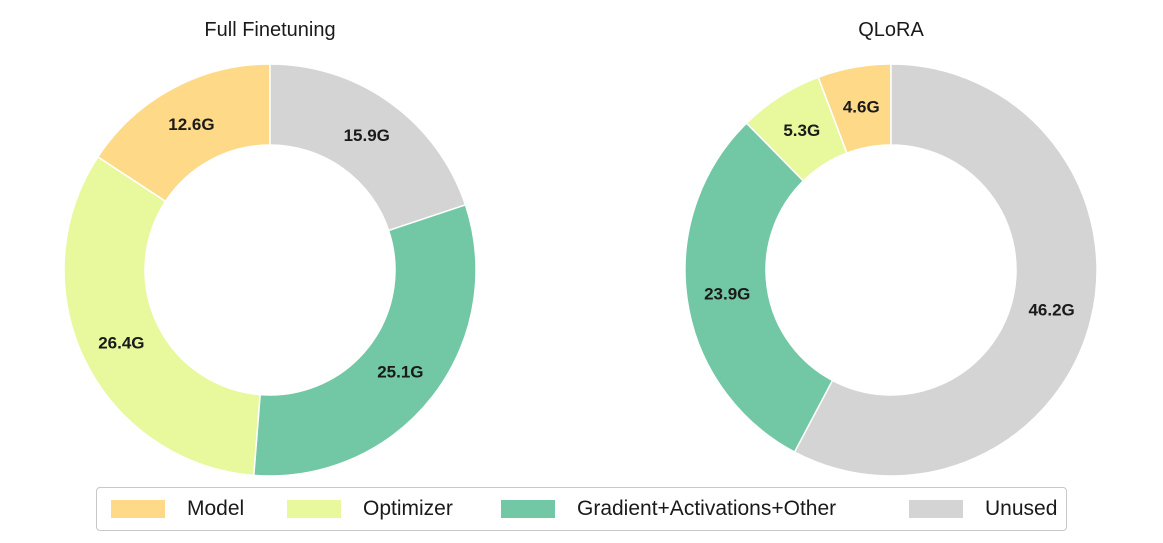 The height and width of the screenshot is (543, 1163). I want to click on chart-title: Full Finetuning, so click(269, 30).